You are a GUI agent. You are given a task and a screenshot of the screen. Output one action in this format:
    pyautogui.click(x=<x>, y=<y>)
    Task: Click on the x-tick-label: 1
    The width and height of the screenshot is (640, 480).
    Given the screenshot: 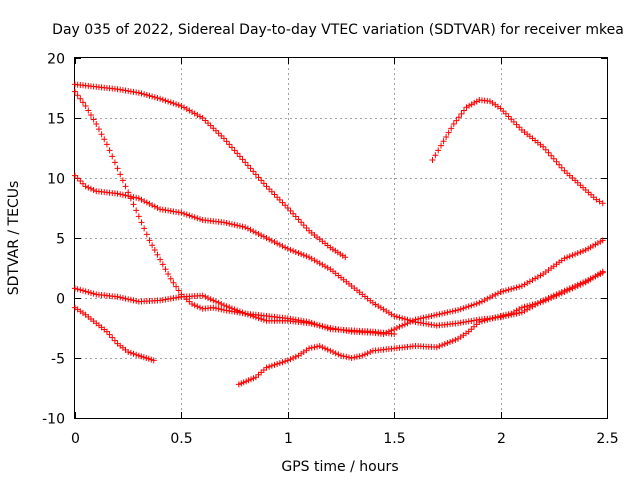 What is the action you would take?
    pyautogui.click(x=288, y=439)
    